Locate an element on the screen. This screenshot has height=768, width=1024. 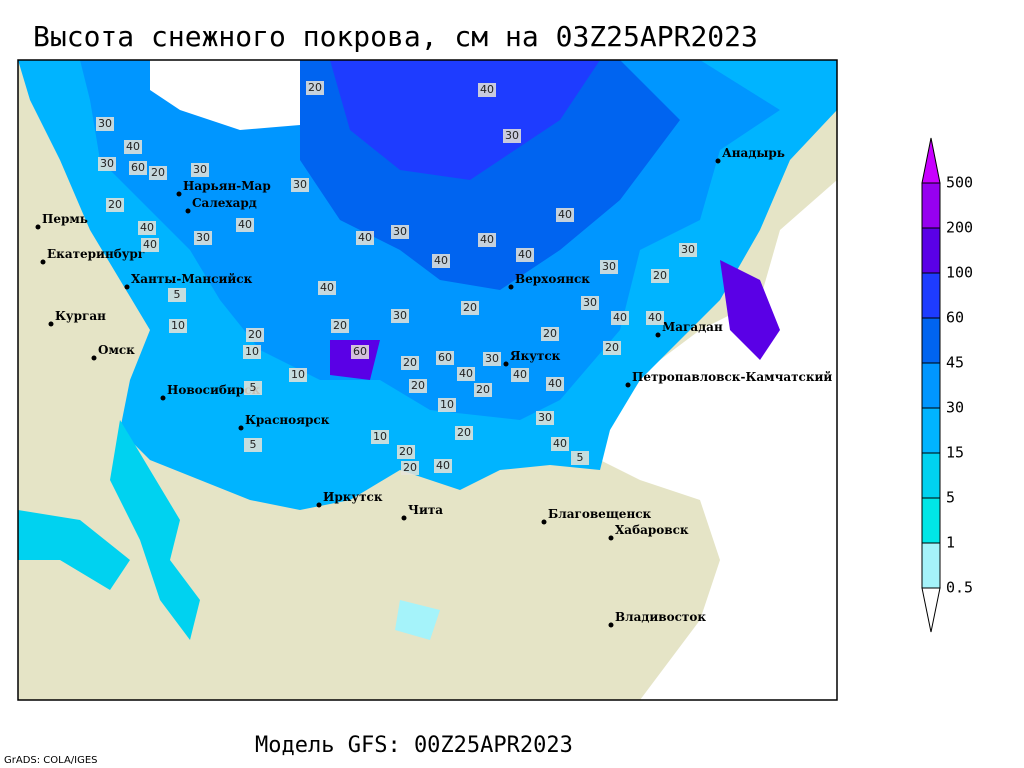
city-label: Верхоянск is located at coordinates (552, 279).